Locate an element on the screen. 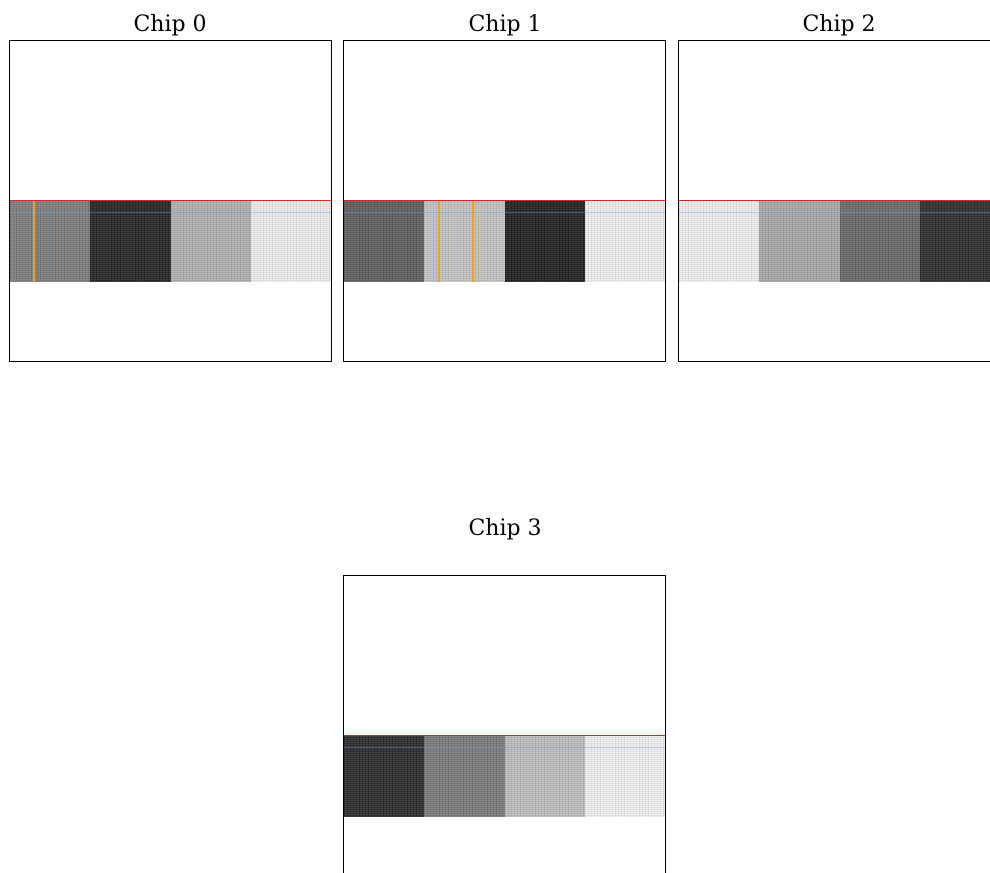 This screenshot has width=990, height=873. chip-0-title: Chip 0 is located at coordinates (170, 24).